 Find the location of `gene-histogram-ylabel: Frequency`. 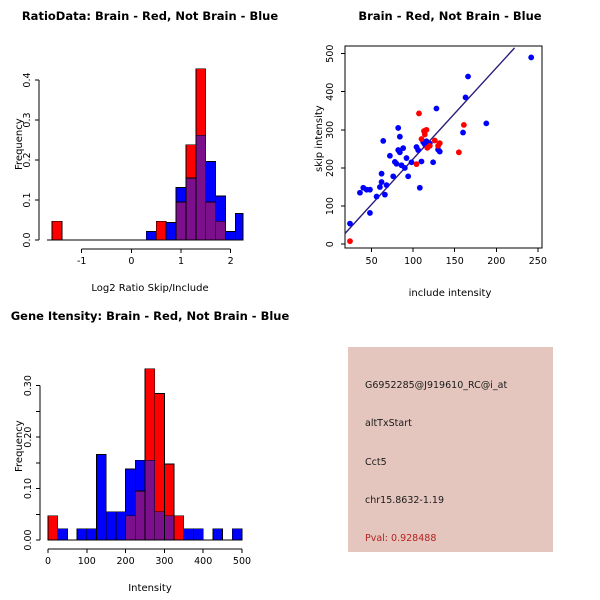

gene-histogram-ylabel: Frequency is located at coordinates (19, 446).